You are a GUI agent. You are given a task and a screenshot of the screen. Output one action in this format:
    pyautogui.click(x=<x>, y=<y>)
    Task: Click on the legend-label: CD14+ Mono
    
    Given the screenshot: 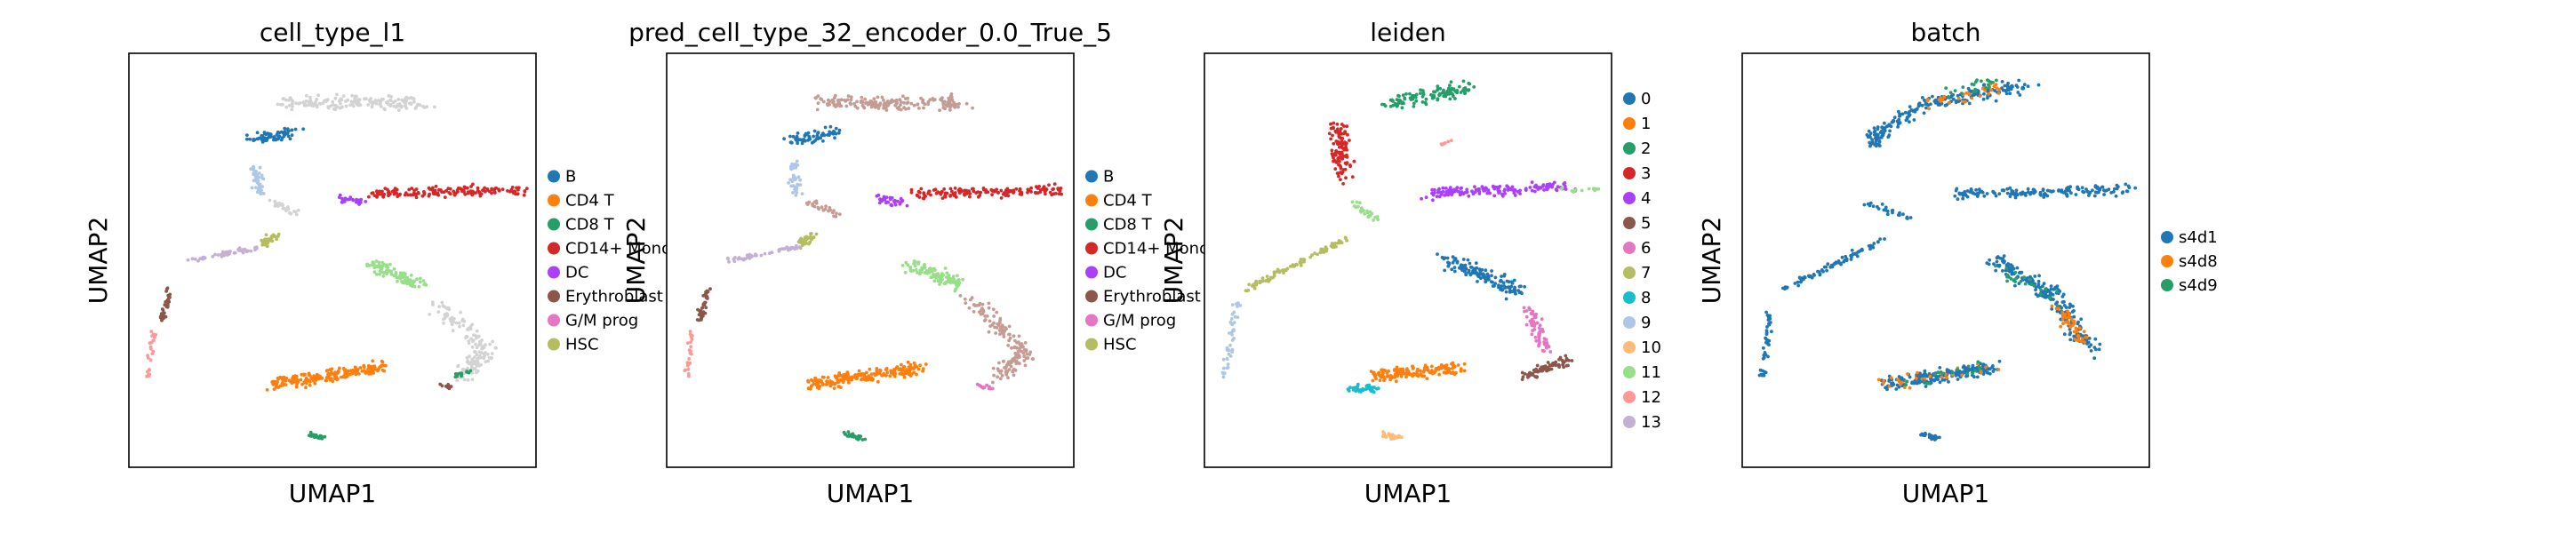 What is the action you would take?
    pyautogui.click(x=618, y=249)
    